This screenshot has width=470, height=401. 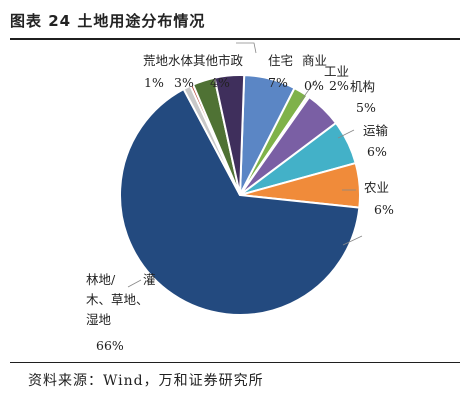 I want to click on data-label: 1%, so click(x=154, y=82).